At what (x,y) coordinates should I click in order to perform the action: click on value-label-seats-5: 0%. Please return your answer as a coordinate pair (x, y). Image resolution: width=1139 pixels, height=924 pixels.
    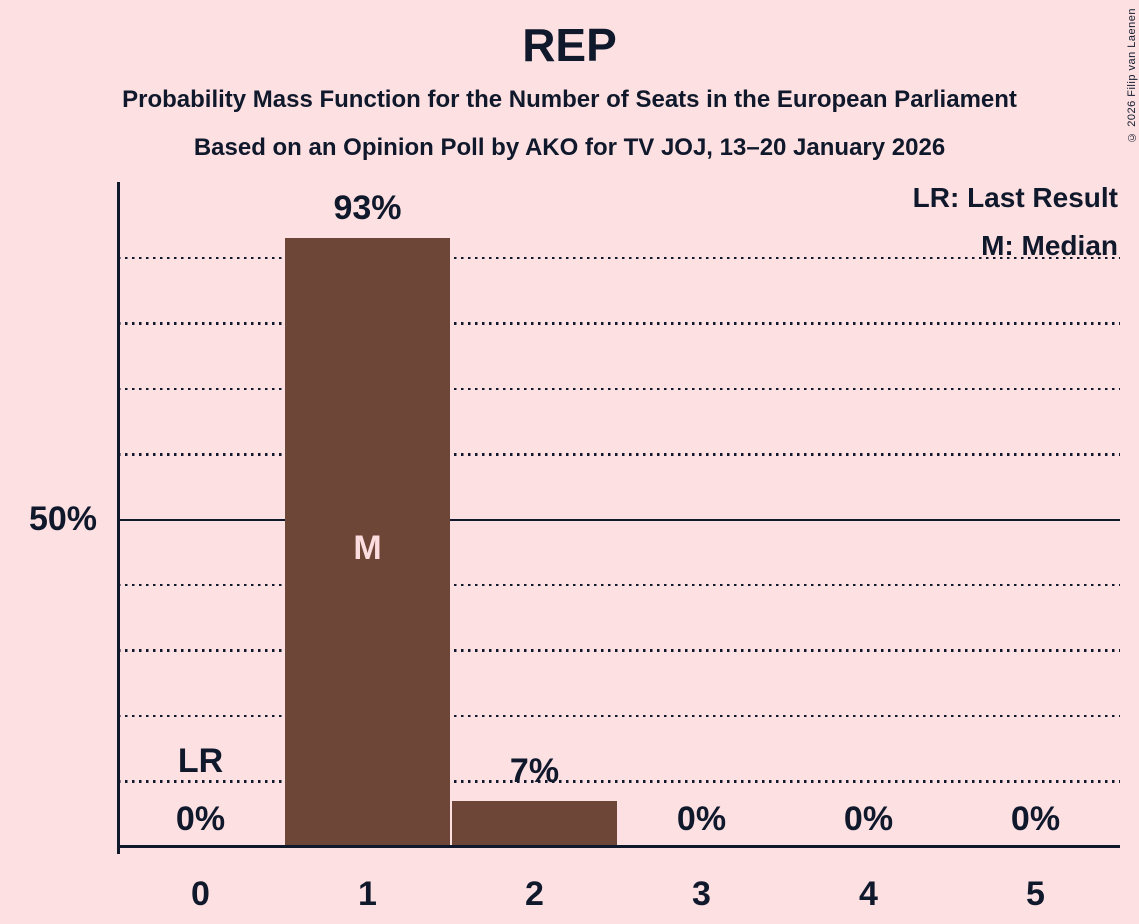
    Looking at the image, I should click on (1035, 819).